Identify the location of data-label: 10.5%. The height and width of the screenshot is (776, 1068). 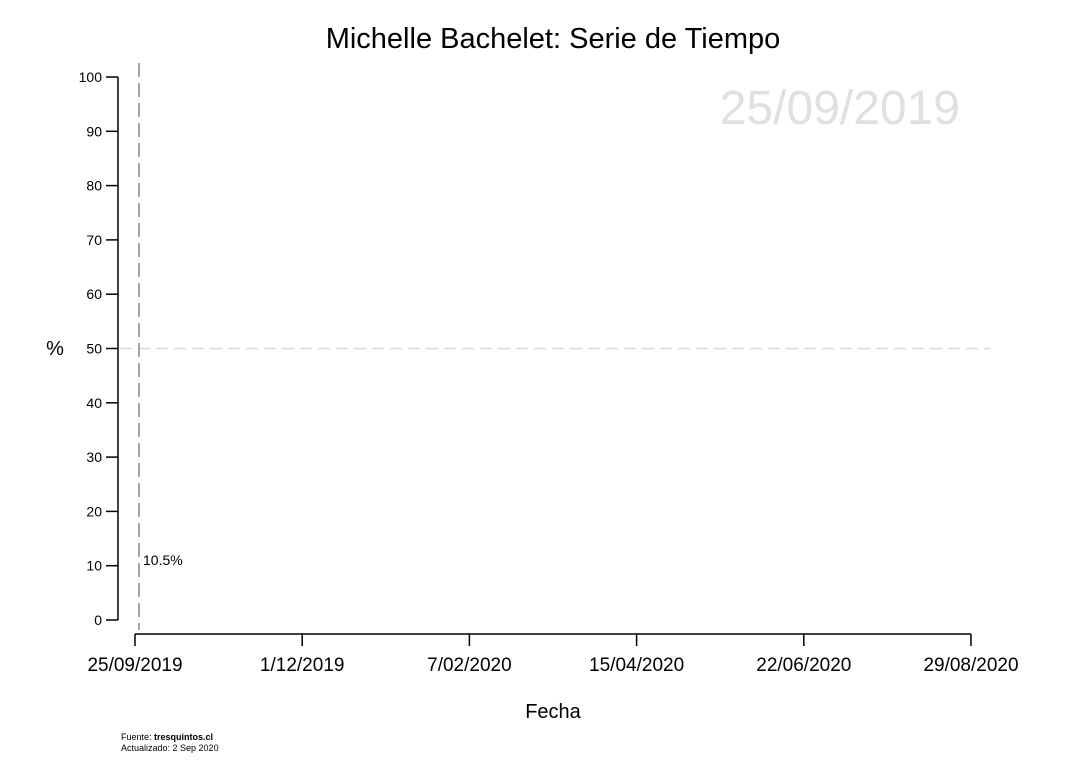
(163, 560).